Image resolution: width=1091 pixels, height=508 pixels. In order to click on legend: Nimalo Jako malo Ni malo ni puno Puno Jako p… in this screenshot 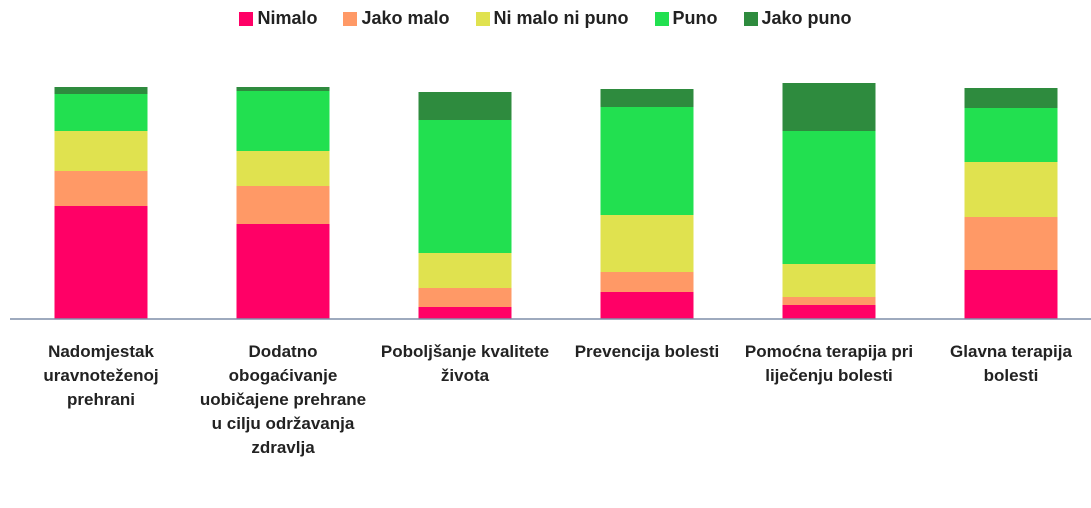, I will do `click(545, 18)`.